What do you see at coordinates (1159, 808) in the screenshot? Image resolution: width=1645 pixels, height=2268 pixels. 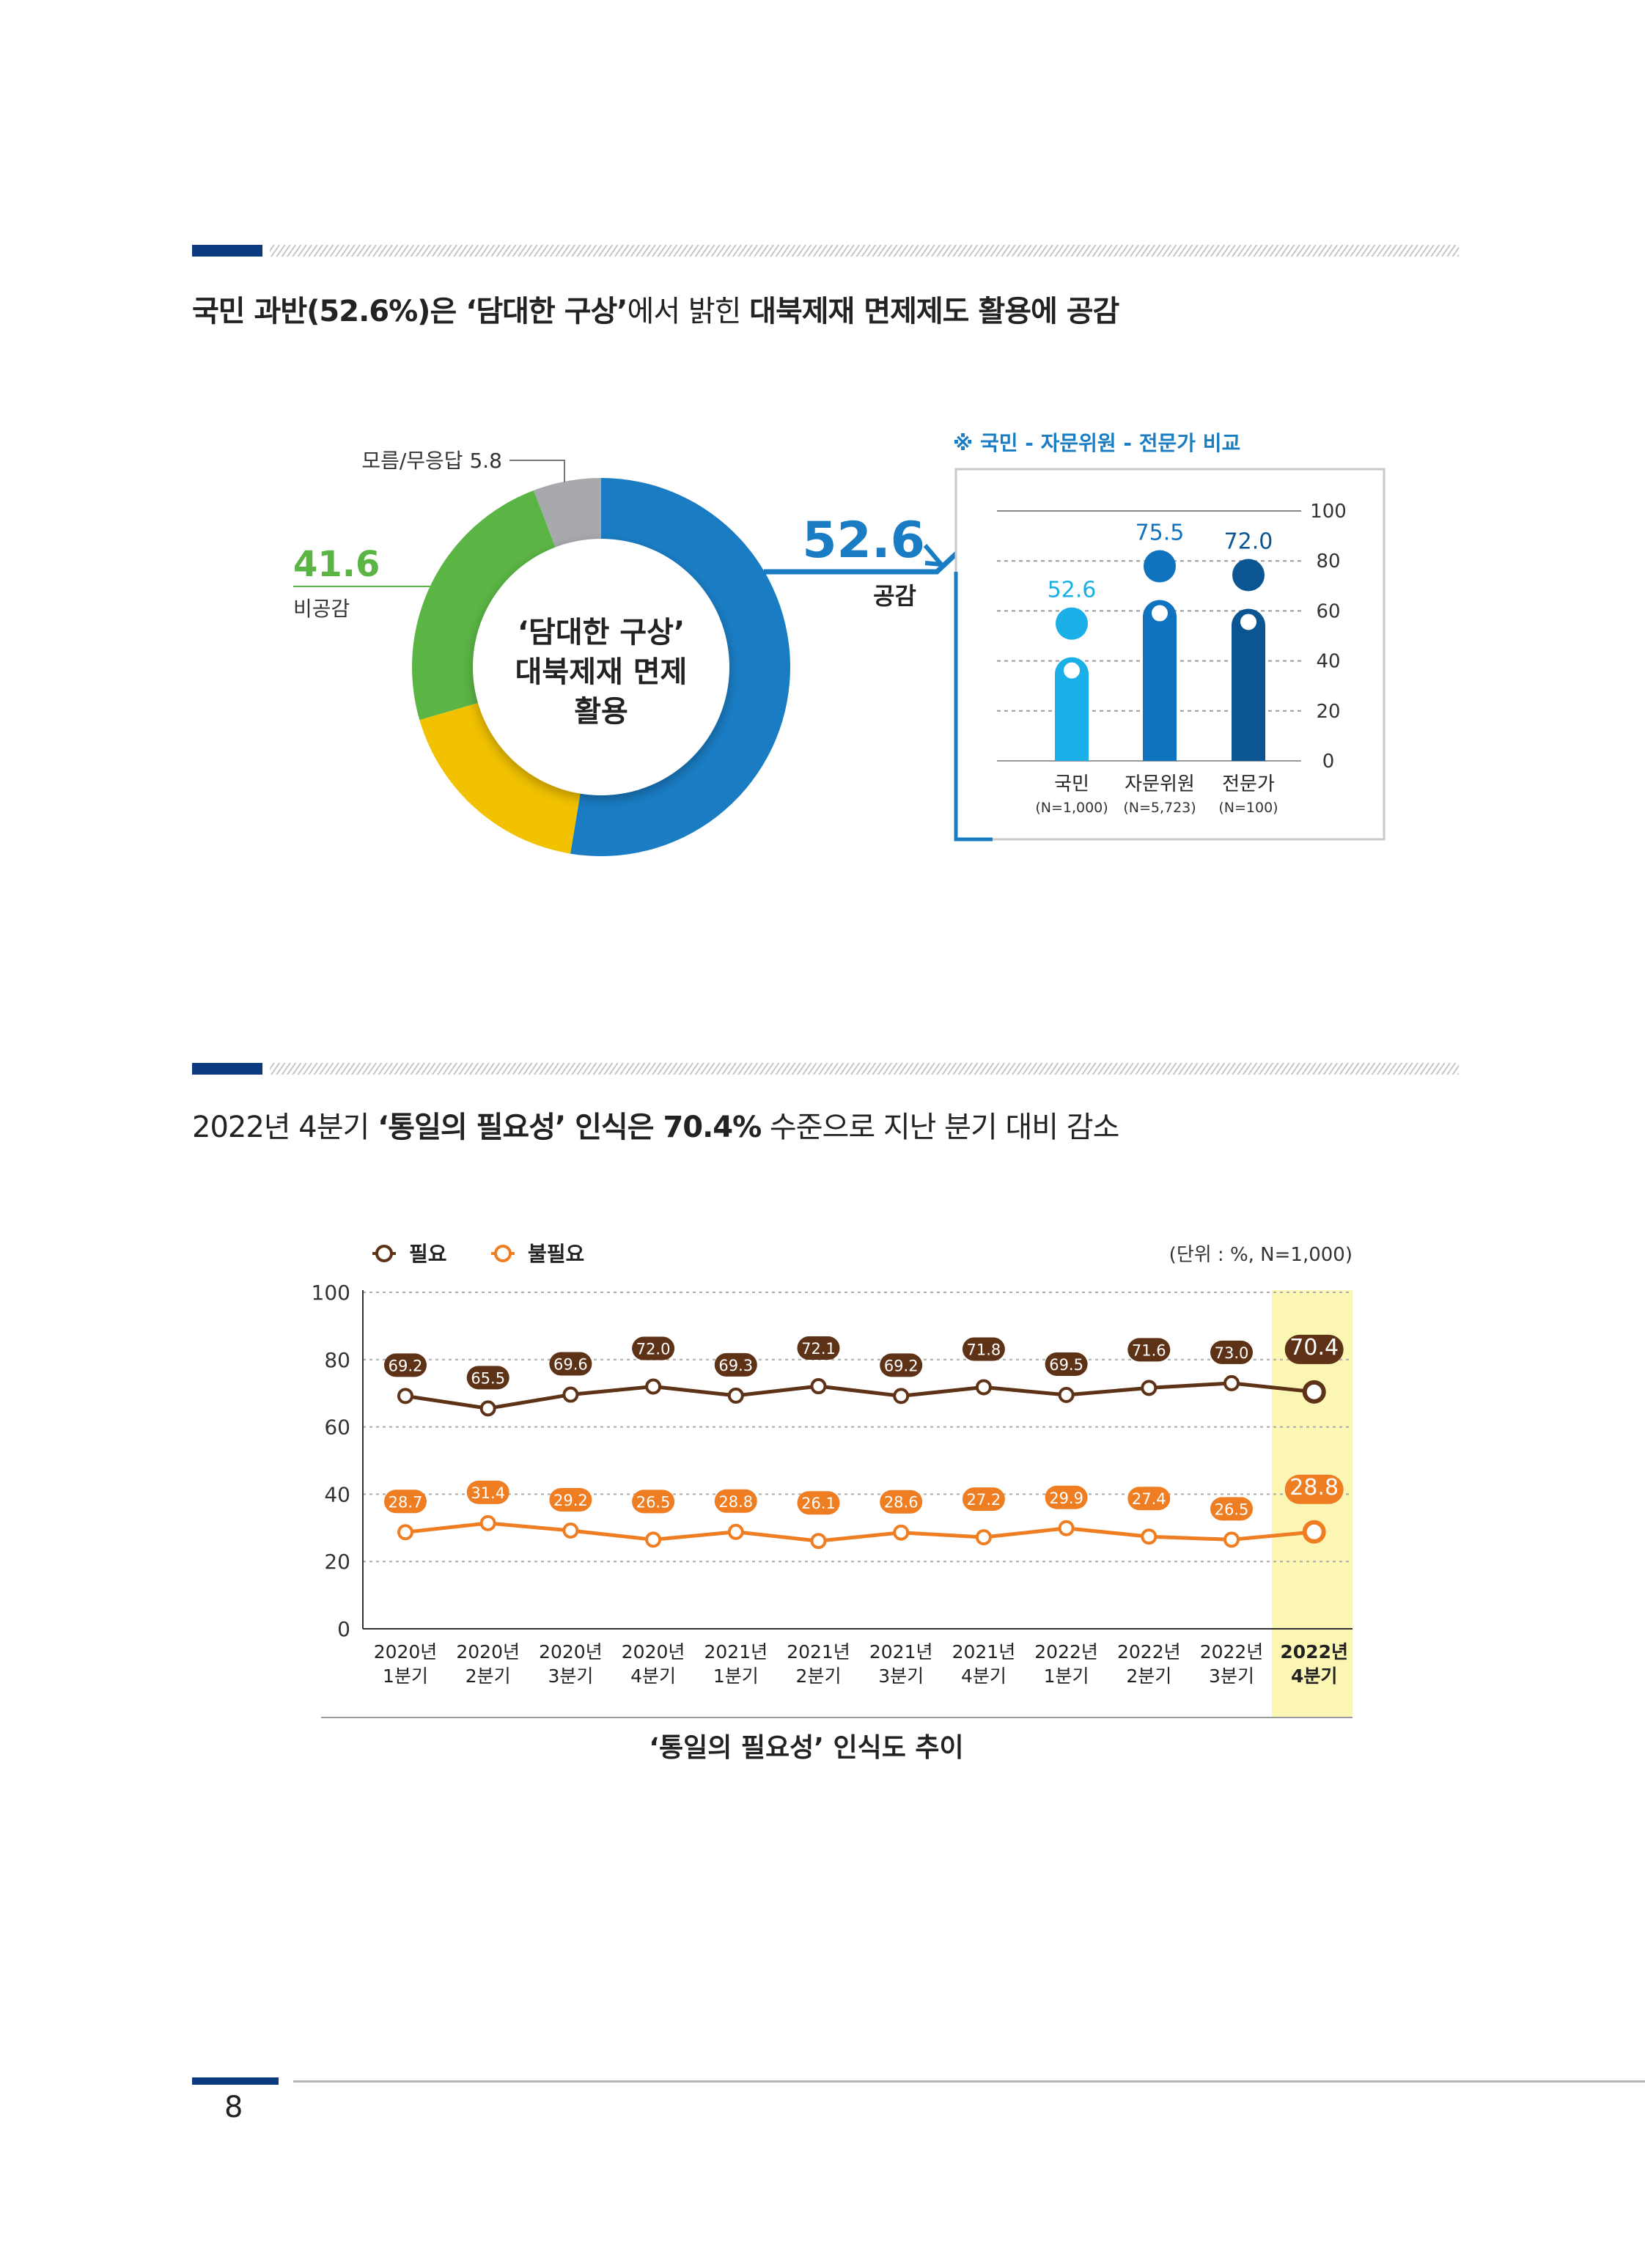 I see `comparison-sample-size: (N=5,723)` at bounding box center [1159, 808].